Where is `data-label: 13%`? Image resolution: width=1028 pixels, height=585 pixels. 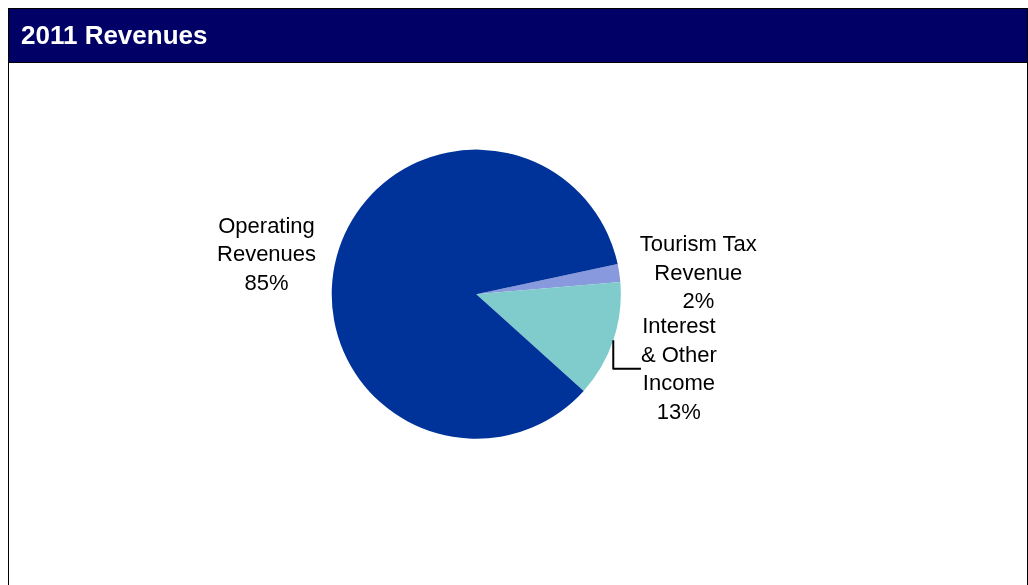
data-label: 13% is located at coordinates (678, 412).